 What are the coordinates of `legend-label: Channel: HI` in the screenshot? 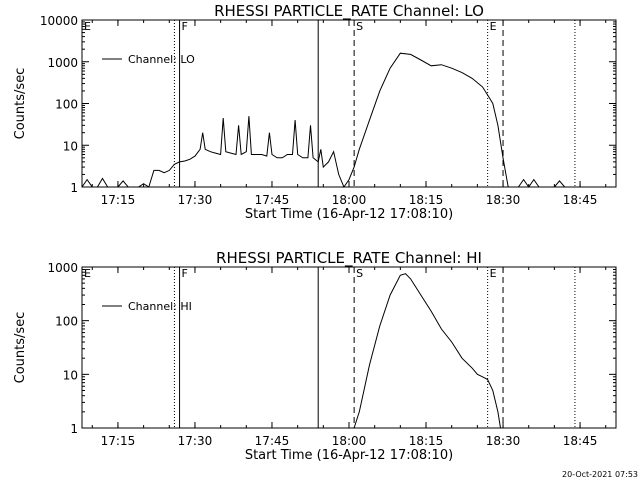 It's located at (160, 306).